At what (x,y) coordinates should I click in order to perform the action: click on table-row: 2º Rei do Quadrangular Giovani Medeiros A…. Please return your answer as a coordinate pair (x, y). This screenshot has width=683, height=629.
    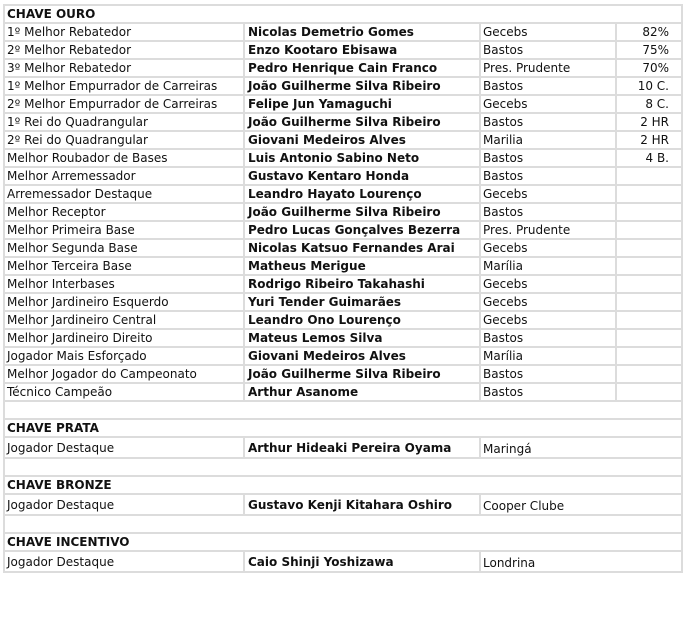
    Looking at the image, I should click on (343, 140).